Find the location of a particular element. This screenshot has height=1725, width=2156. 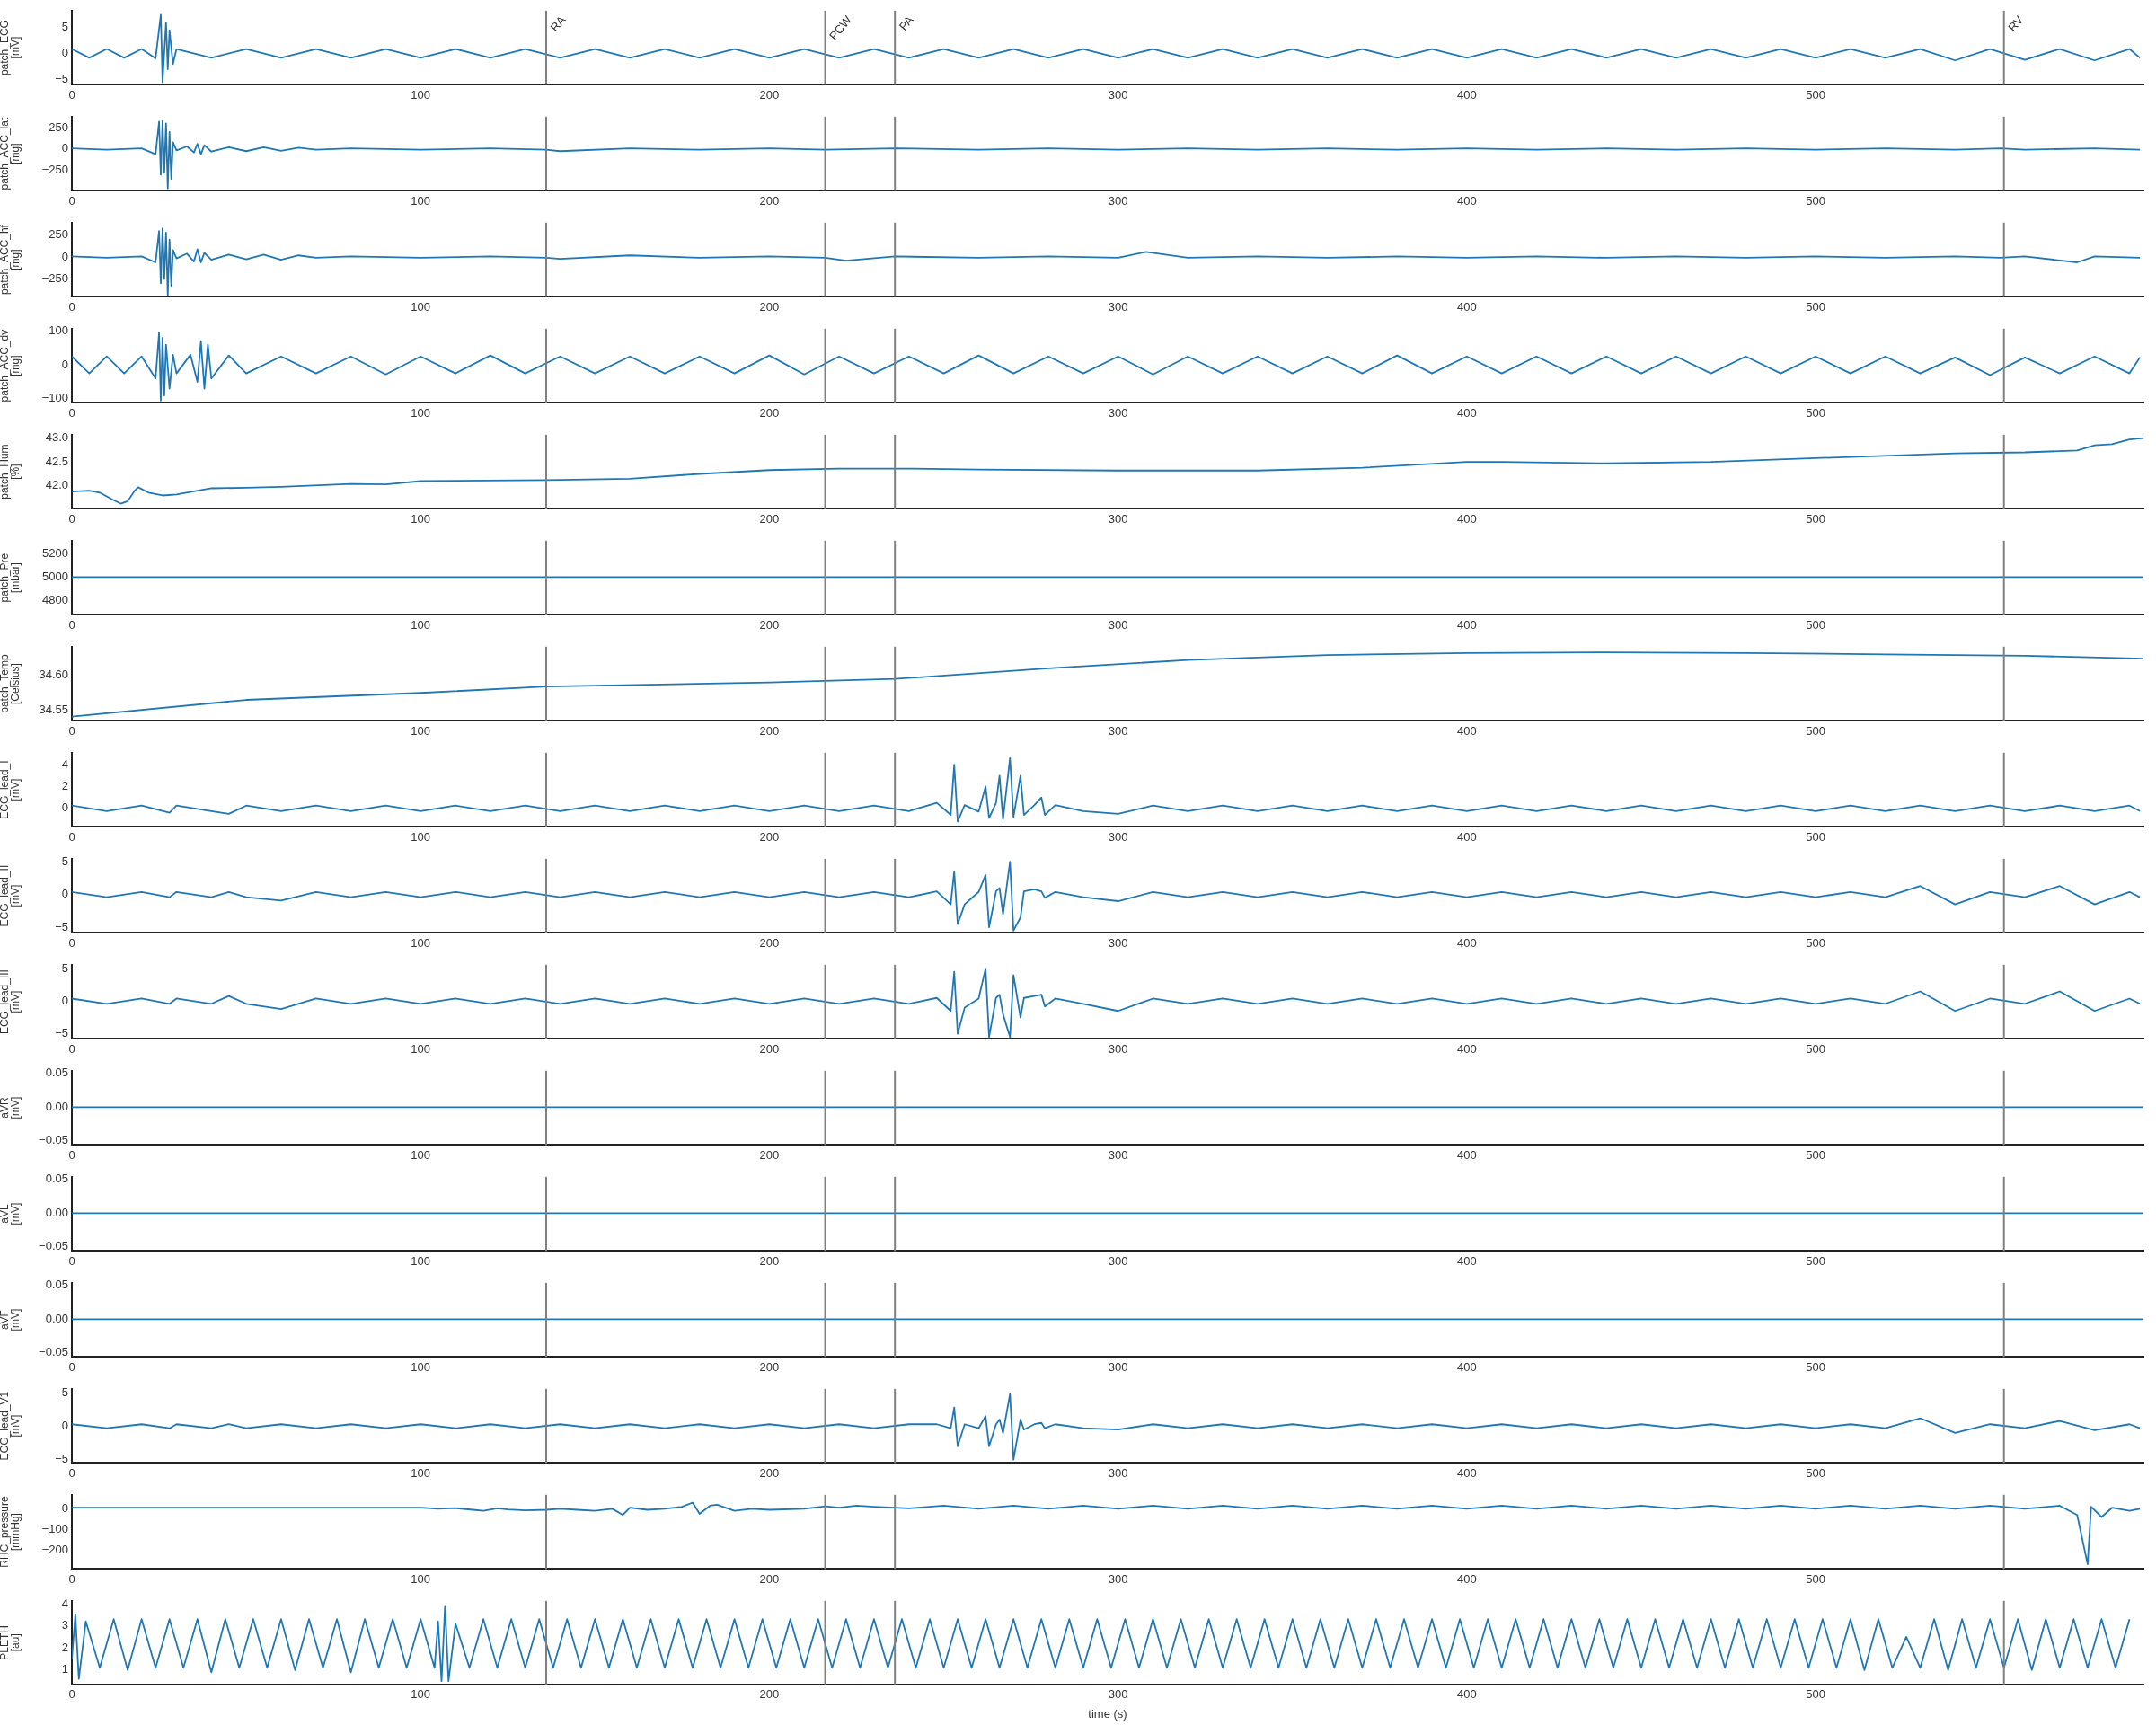

y-tick-label: 5000 is located at coordinates (55, 577).